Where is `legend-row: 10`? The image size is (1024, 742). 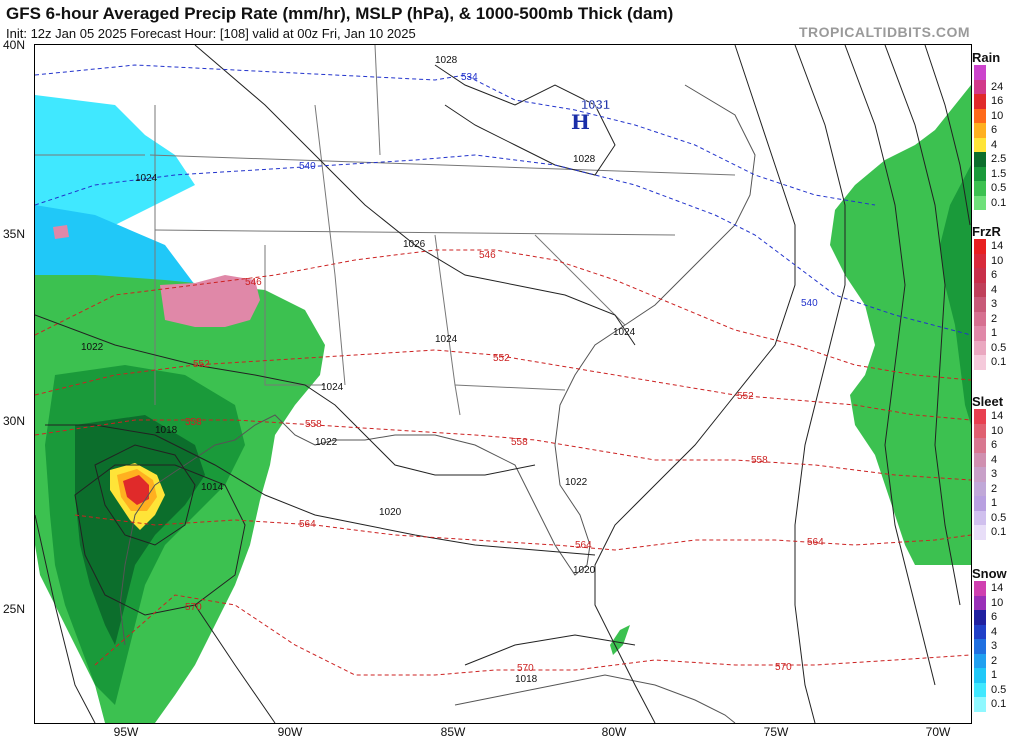 legend-row: 10 is located at coordinates (997, 430).